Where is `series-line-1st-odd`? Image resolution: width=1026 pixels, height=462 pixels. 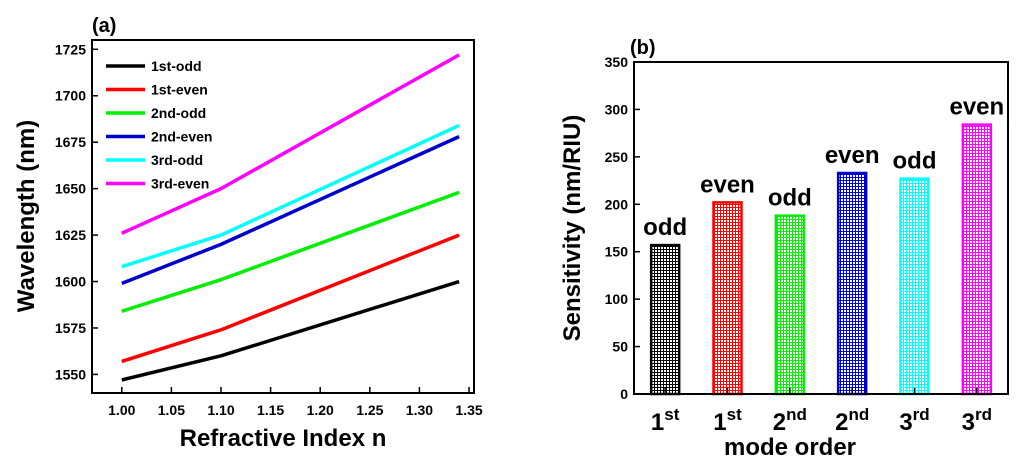 series-line-1st-odd is located at coordinates (290, 330).